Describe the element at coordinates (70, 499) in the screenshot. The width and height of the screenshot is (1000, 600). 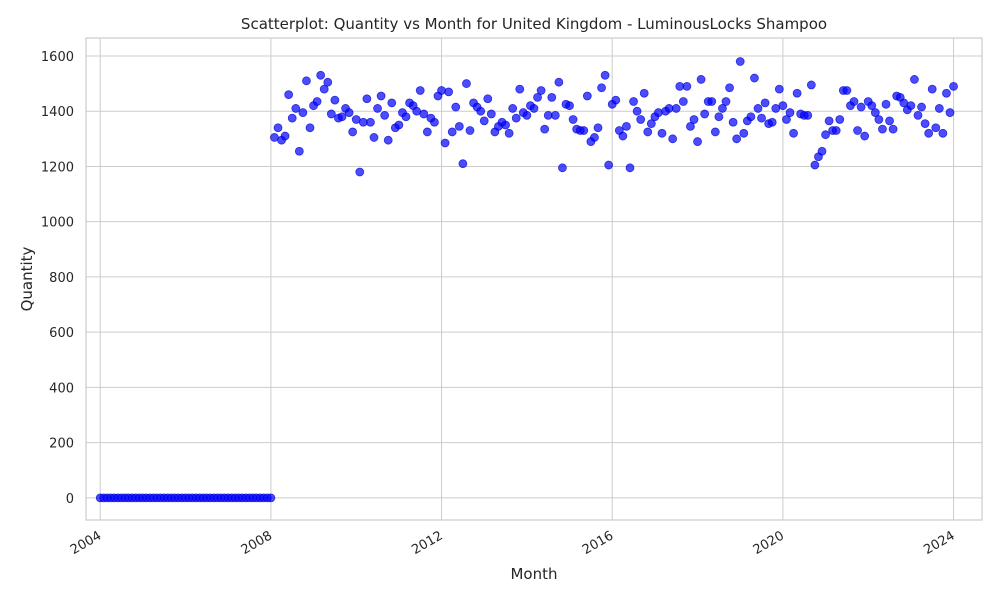
I see `y-tick-label: 0` at that location.